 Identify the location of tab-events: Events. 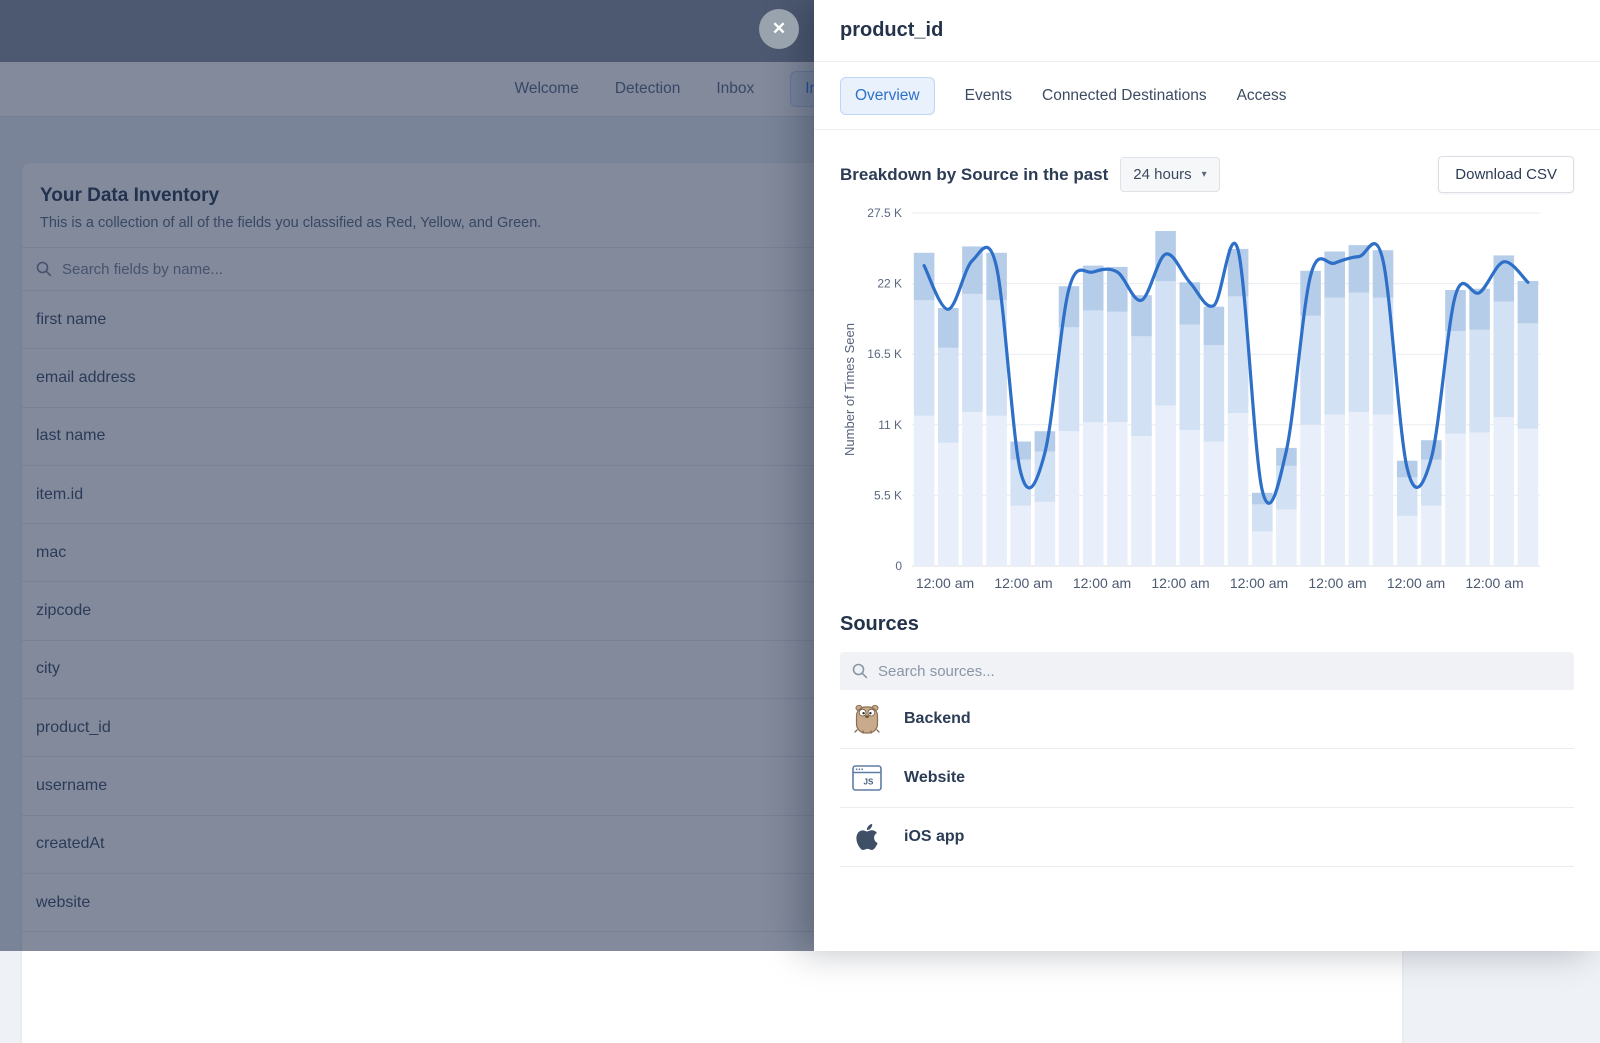
(988, 95).